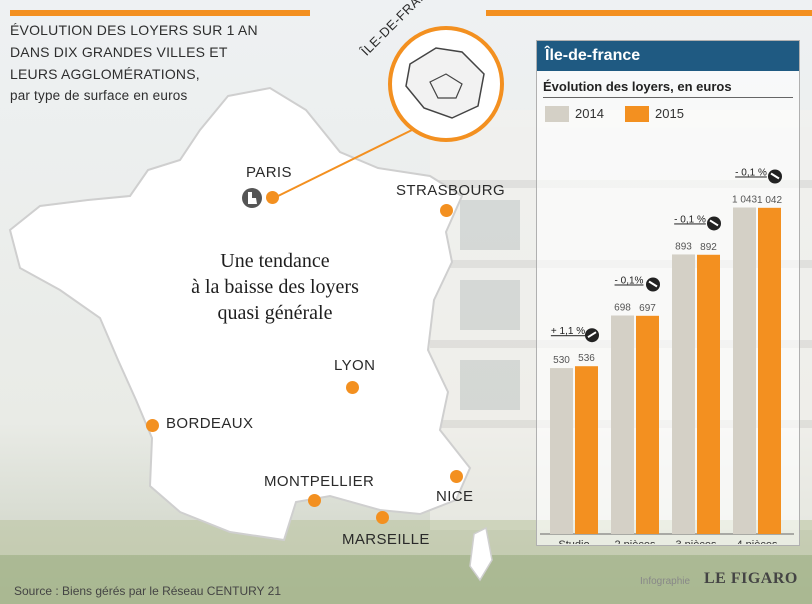  I want to click on credit-infographie: Infographie, so click(665, 581).